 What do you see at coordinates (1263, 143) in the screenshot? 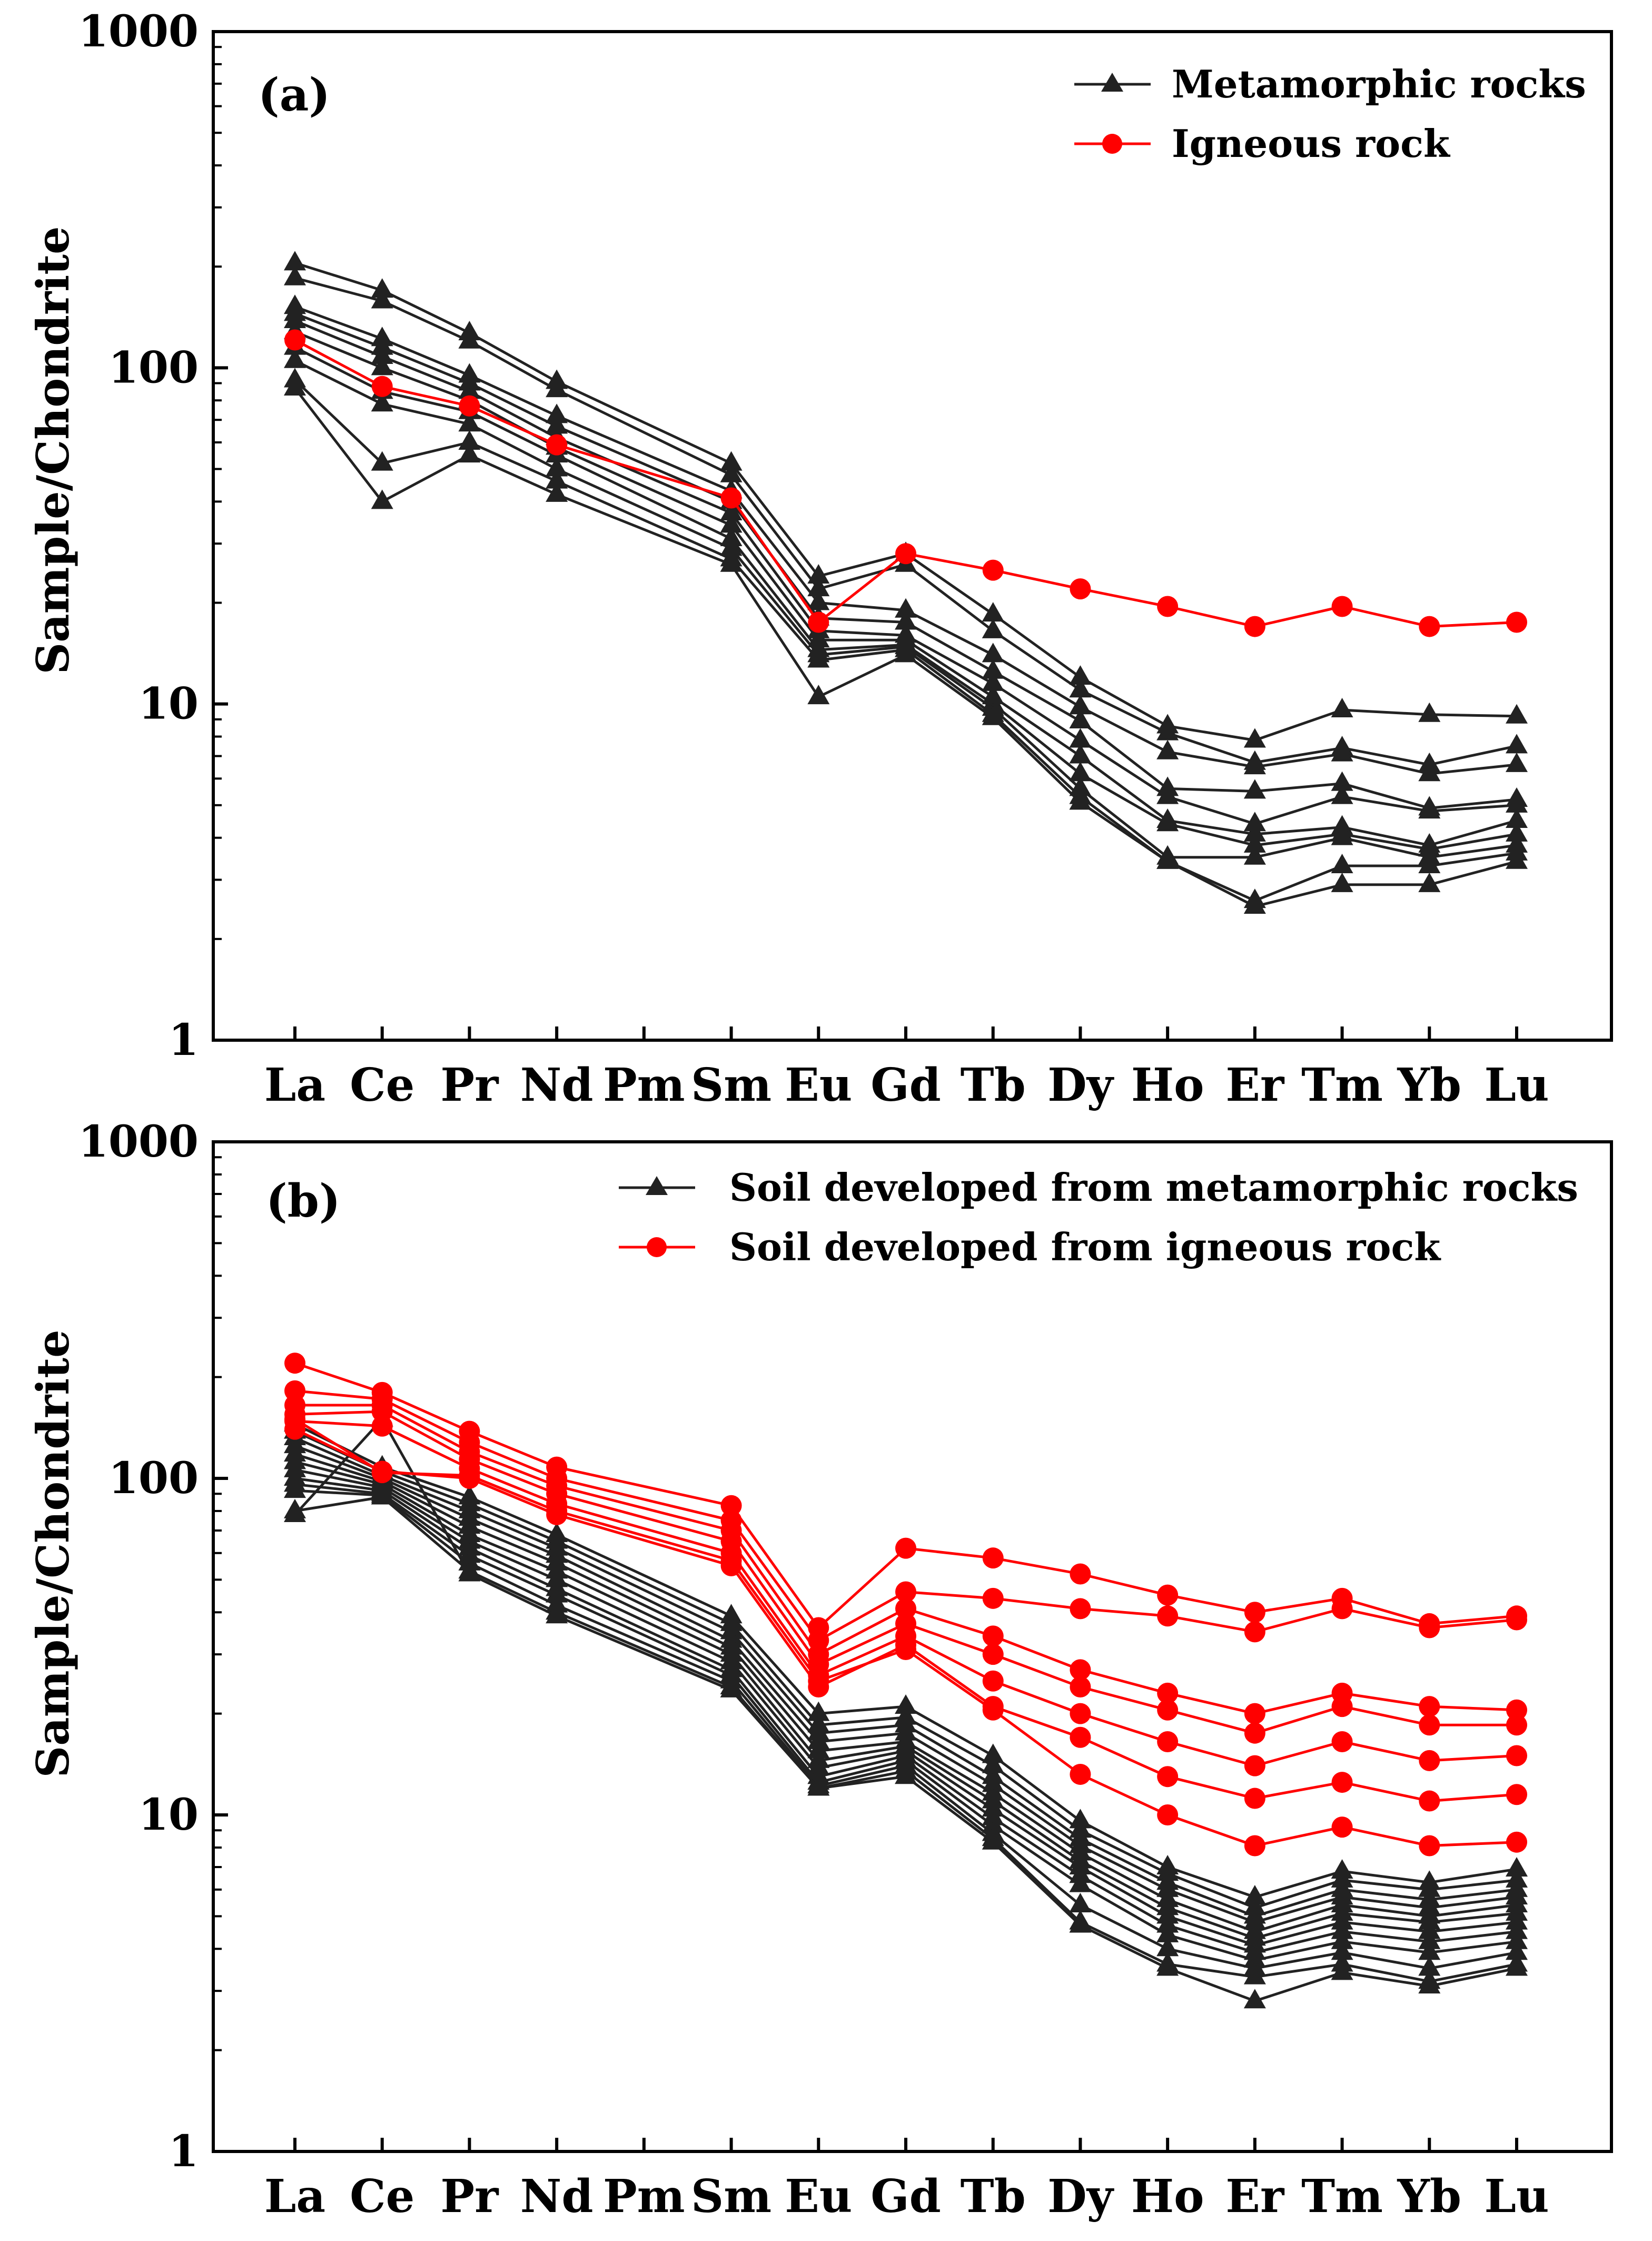
I see `panel-a-legend-item-igneous: Igneous rock` at bounding box center [1263, 143].